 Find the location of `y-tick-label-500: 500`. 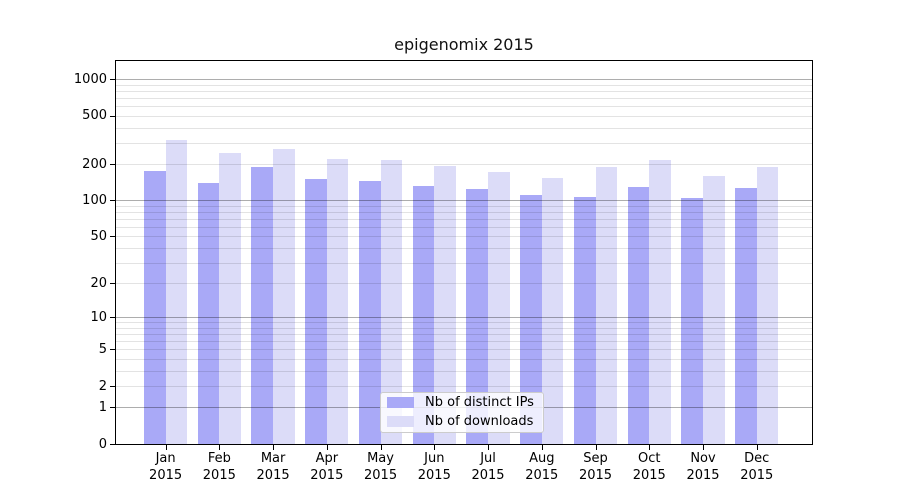

y-tick-label-500: 500 is located at coordinates (94, 116).